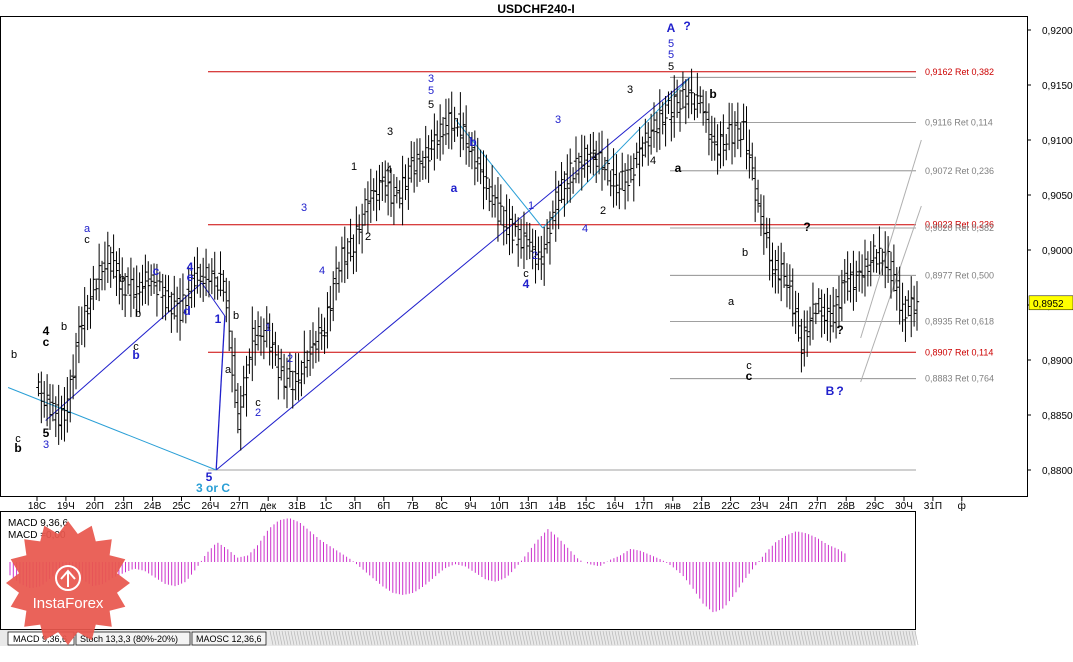  Describe the element at coordinates (1057, 31) in the screenshot. I see `price-tick-label: 0,9200` at that location.